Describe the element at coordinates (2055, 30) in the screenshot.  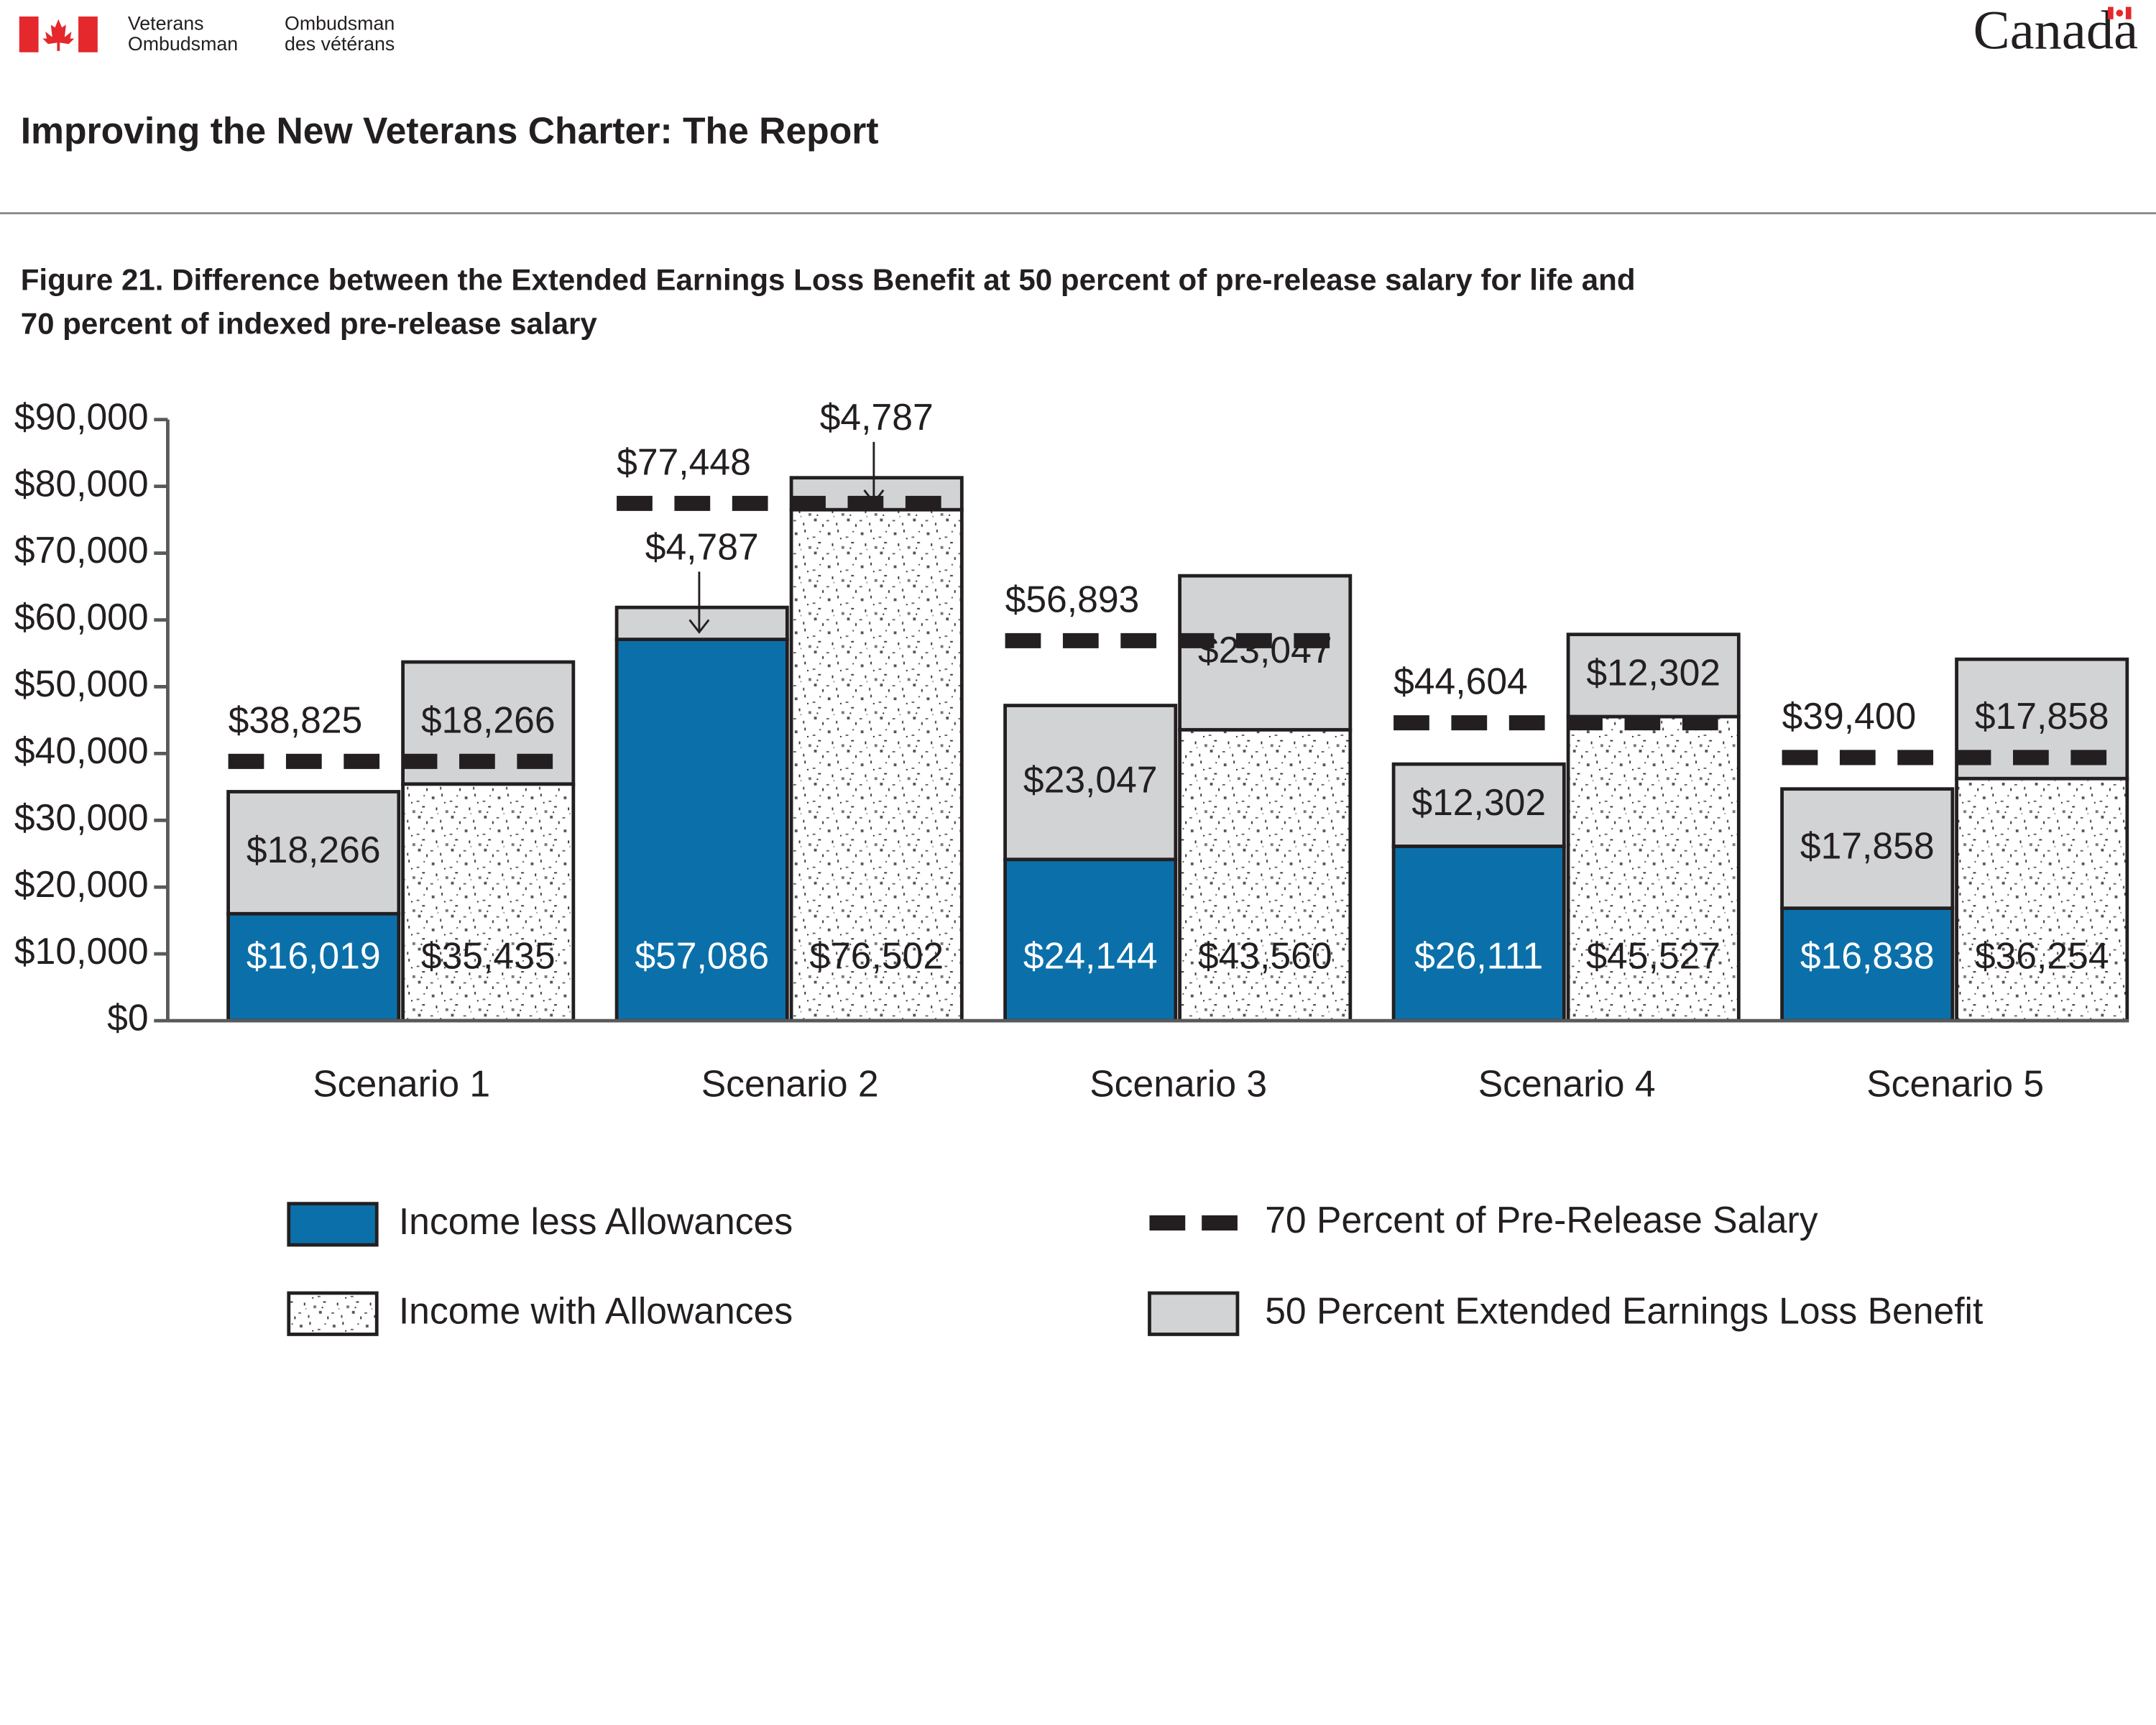
I see `wordmark: Canada` at that location.